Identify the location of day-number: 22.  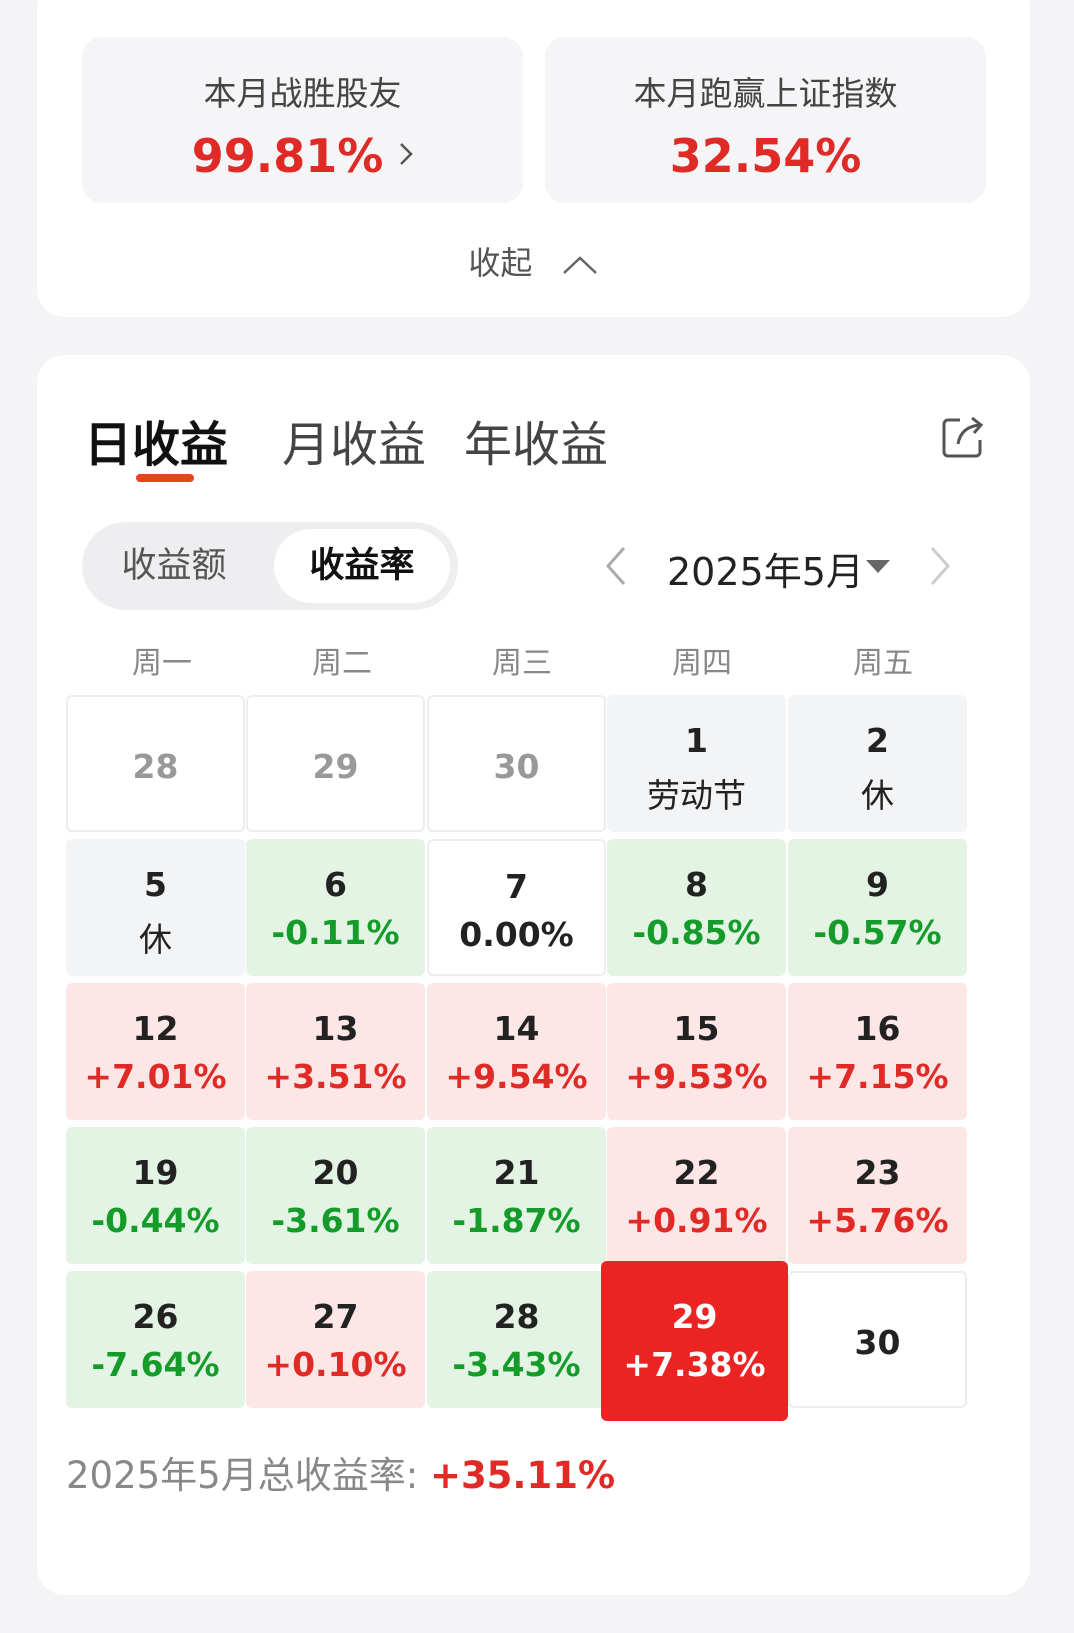
(696, 1172).